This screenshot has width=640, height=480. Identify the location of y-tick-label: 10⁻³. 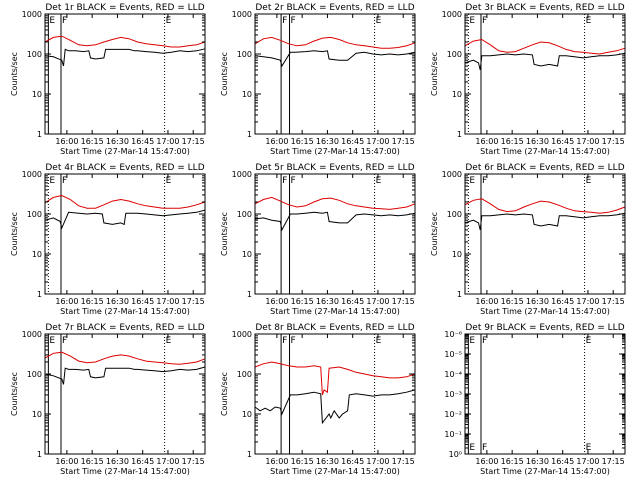
(453, 394).